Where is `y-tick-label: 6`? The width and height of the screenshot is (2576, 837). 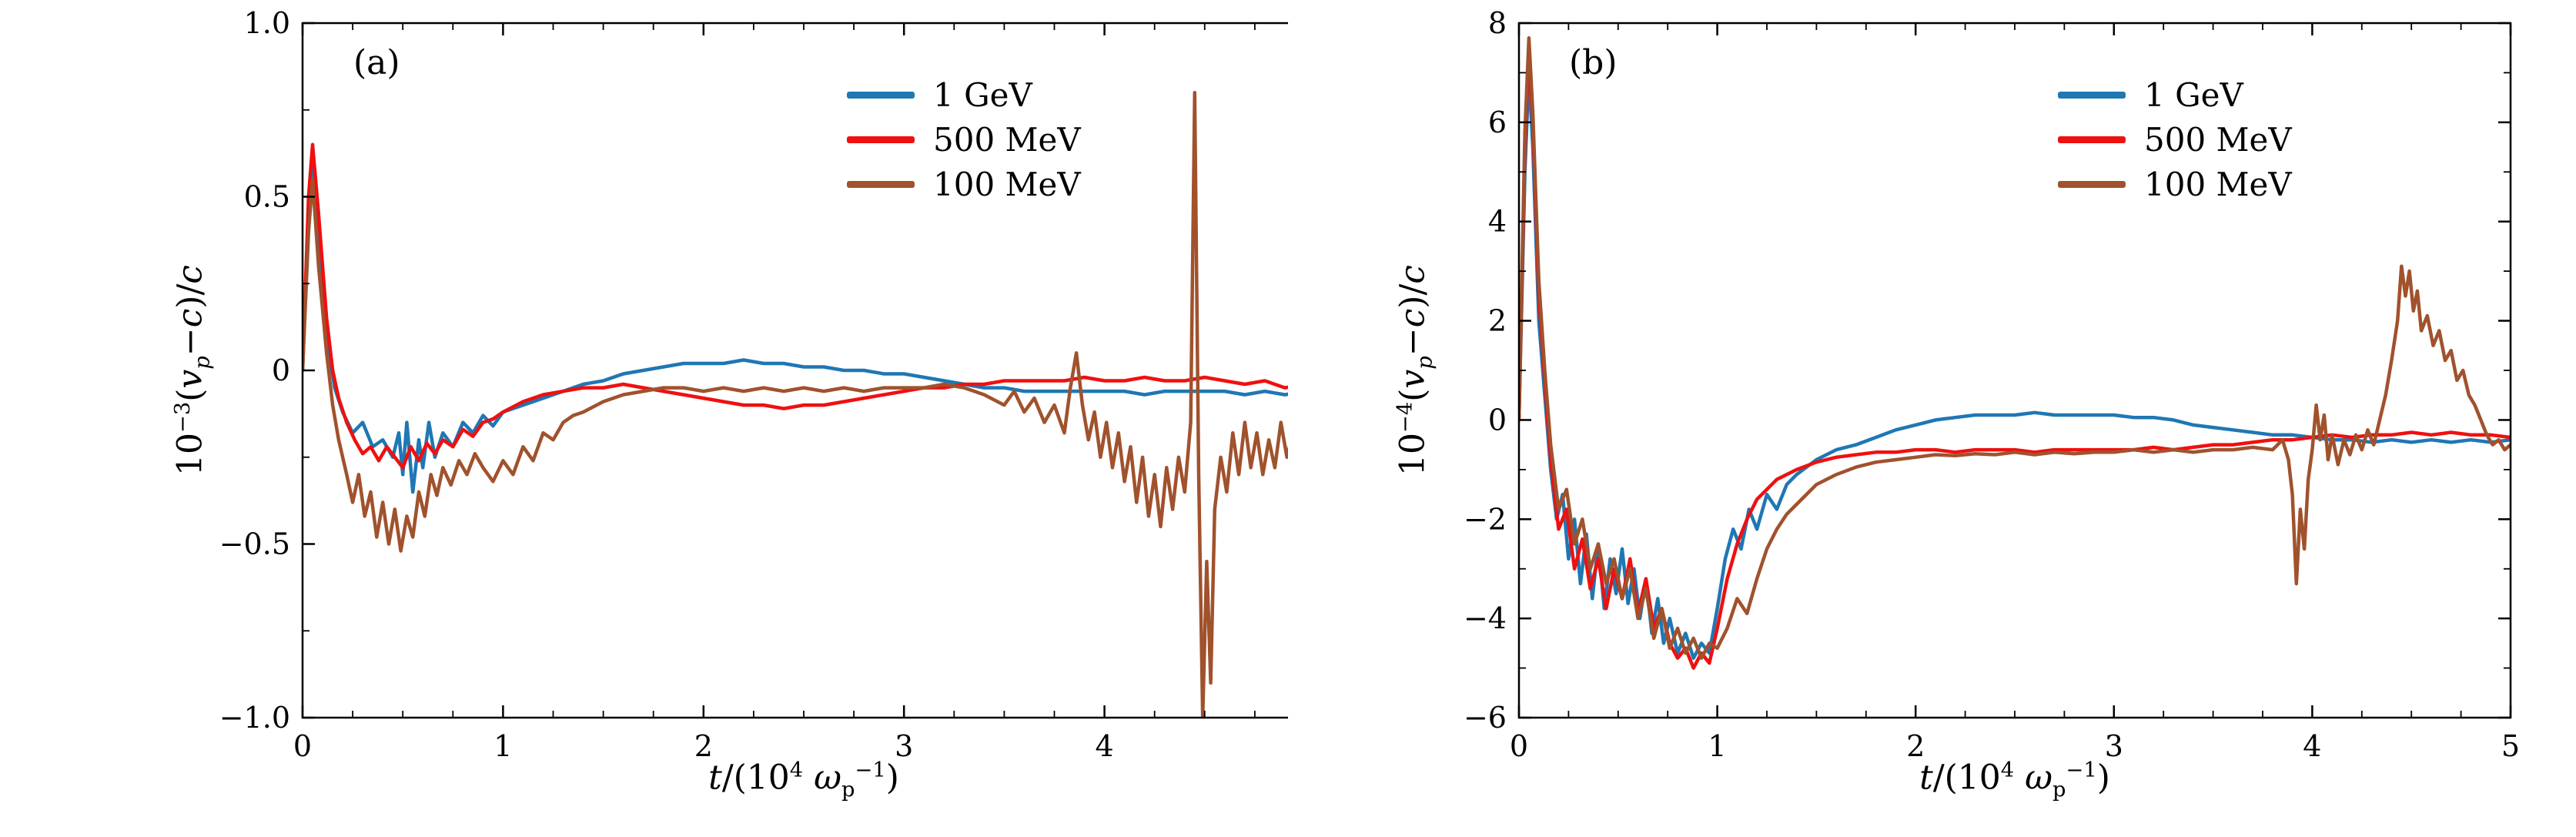
y-tick-label: 6 is located at coordinates (1497, 122).